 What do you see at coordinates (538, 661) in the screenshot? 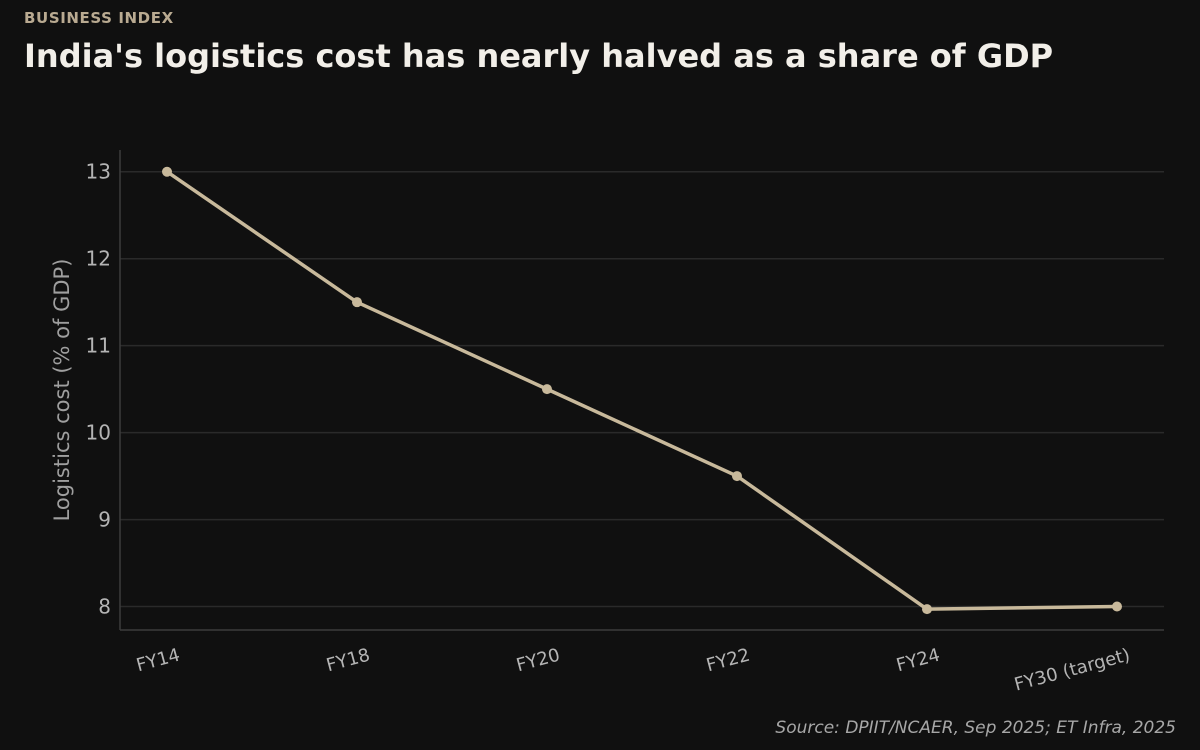
I see `x-tick-label: FY20` at bounding box center [538, 661].